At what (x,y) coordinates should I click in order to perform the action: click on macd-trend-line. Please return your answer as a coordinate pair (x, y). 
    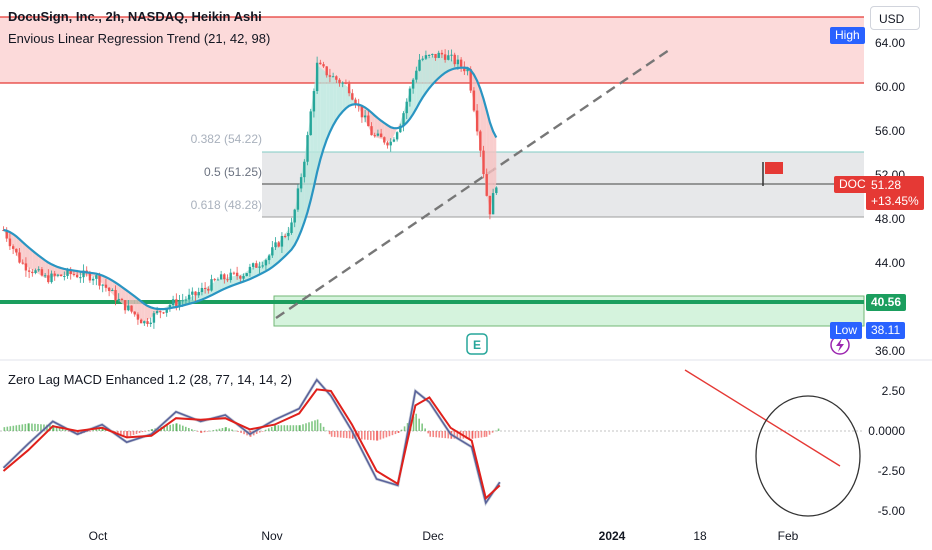
    Looking at the image, I should click on (762, 418).